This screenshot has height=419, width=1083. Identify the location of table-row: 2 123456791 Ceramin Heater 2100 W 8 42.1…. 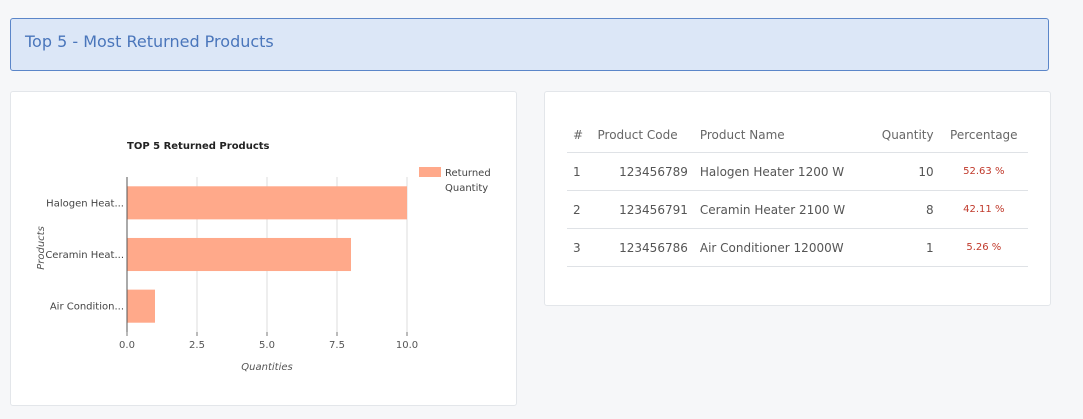
(797, 209).